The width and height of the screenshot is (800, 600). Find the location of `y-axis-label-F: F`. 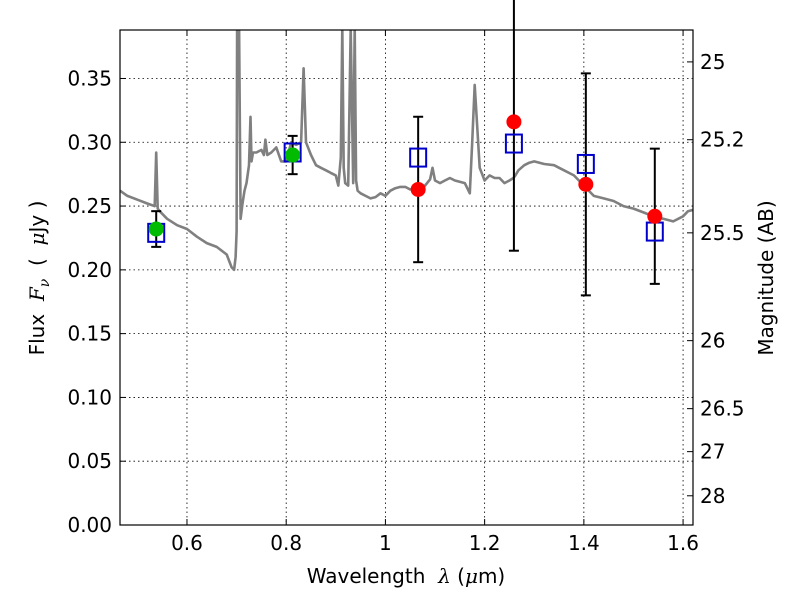

y-axis-label-F: F is located at coordinates (37, 294).